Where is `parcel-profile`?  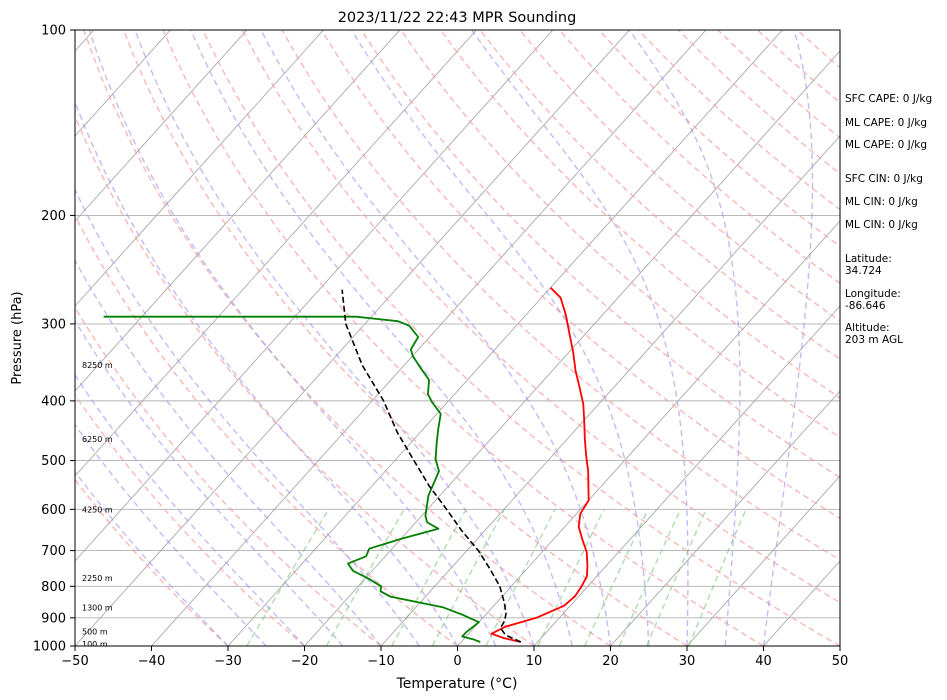 parcel-profile is located at coordinates (431, 466).